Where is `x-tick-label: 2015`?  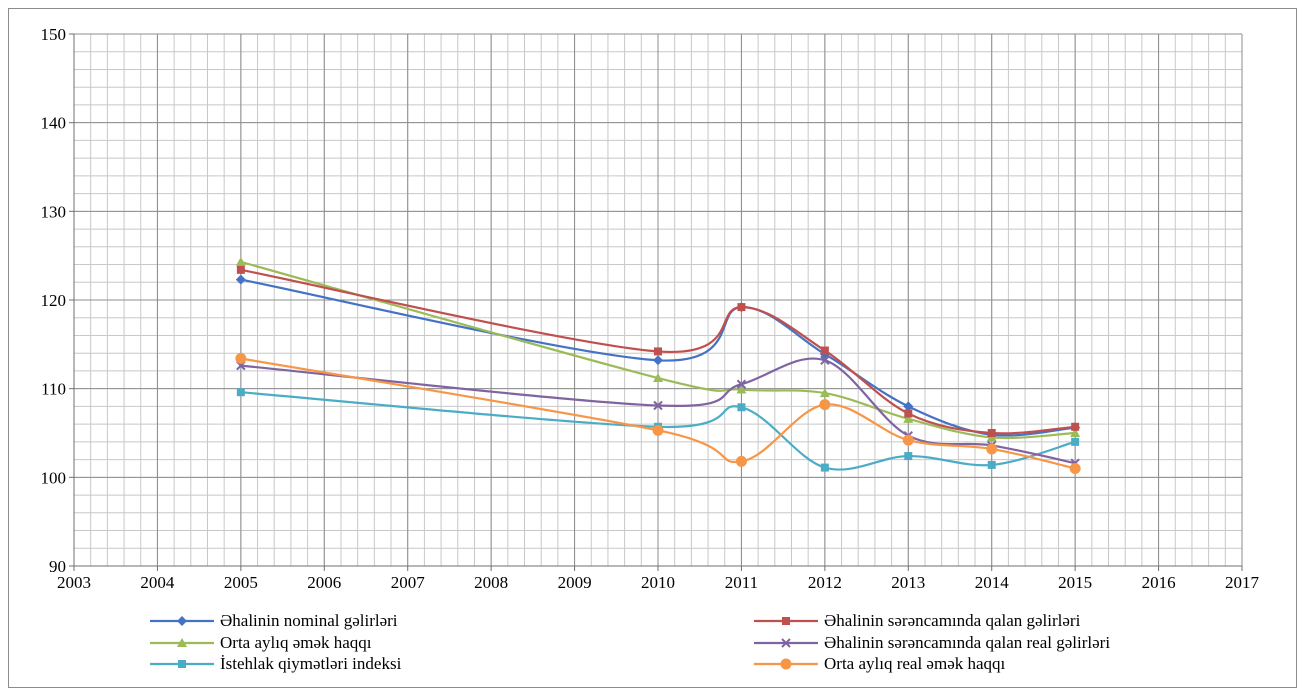 x-tick-label: 2015 is located at coordinates (1075, 582).